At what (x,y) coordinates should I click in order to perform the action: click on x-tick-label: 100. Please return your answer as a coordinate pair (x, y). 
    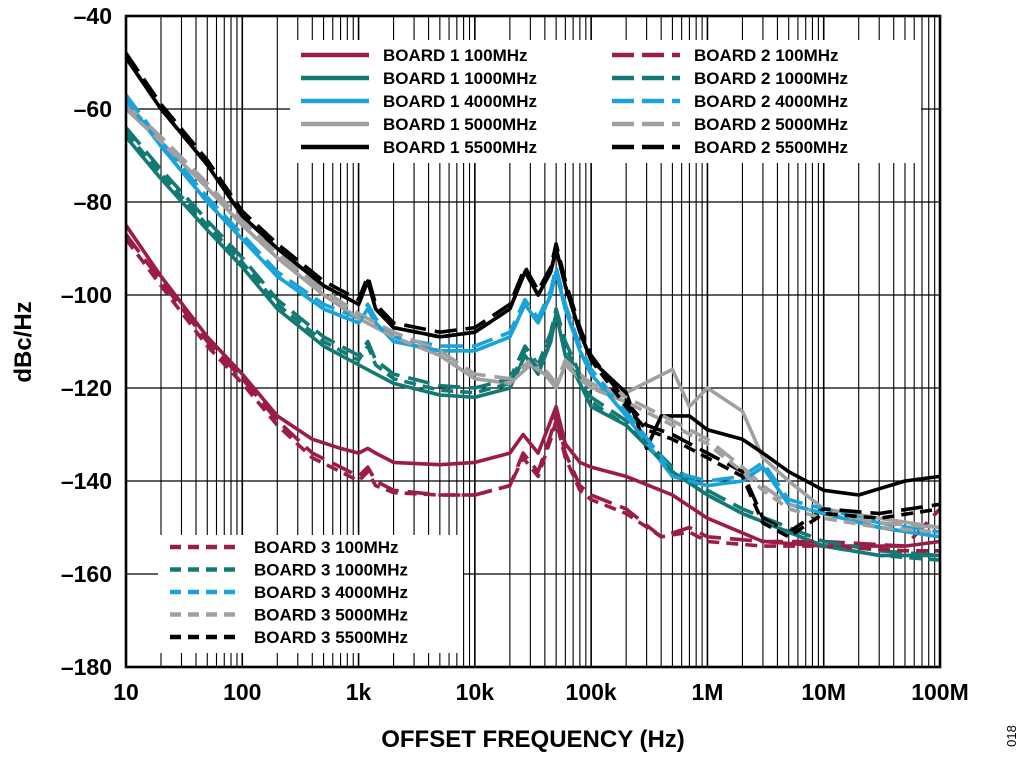
    Looking at the image, I should click on (242, 692).